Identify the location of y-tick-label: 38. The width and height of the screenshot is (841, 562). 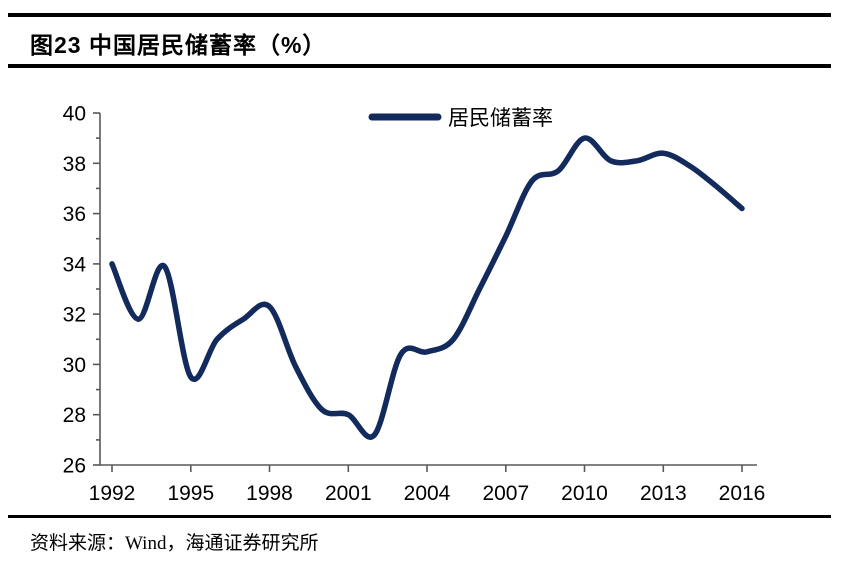
(74, 164).